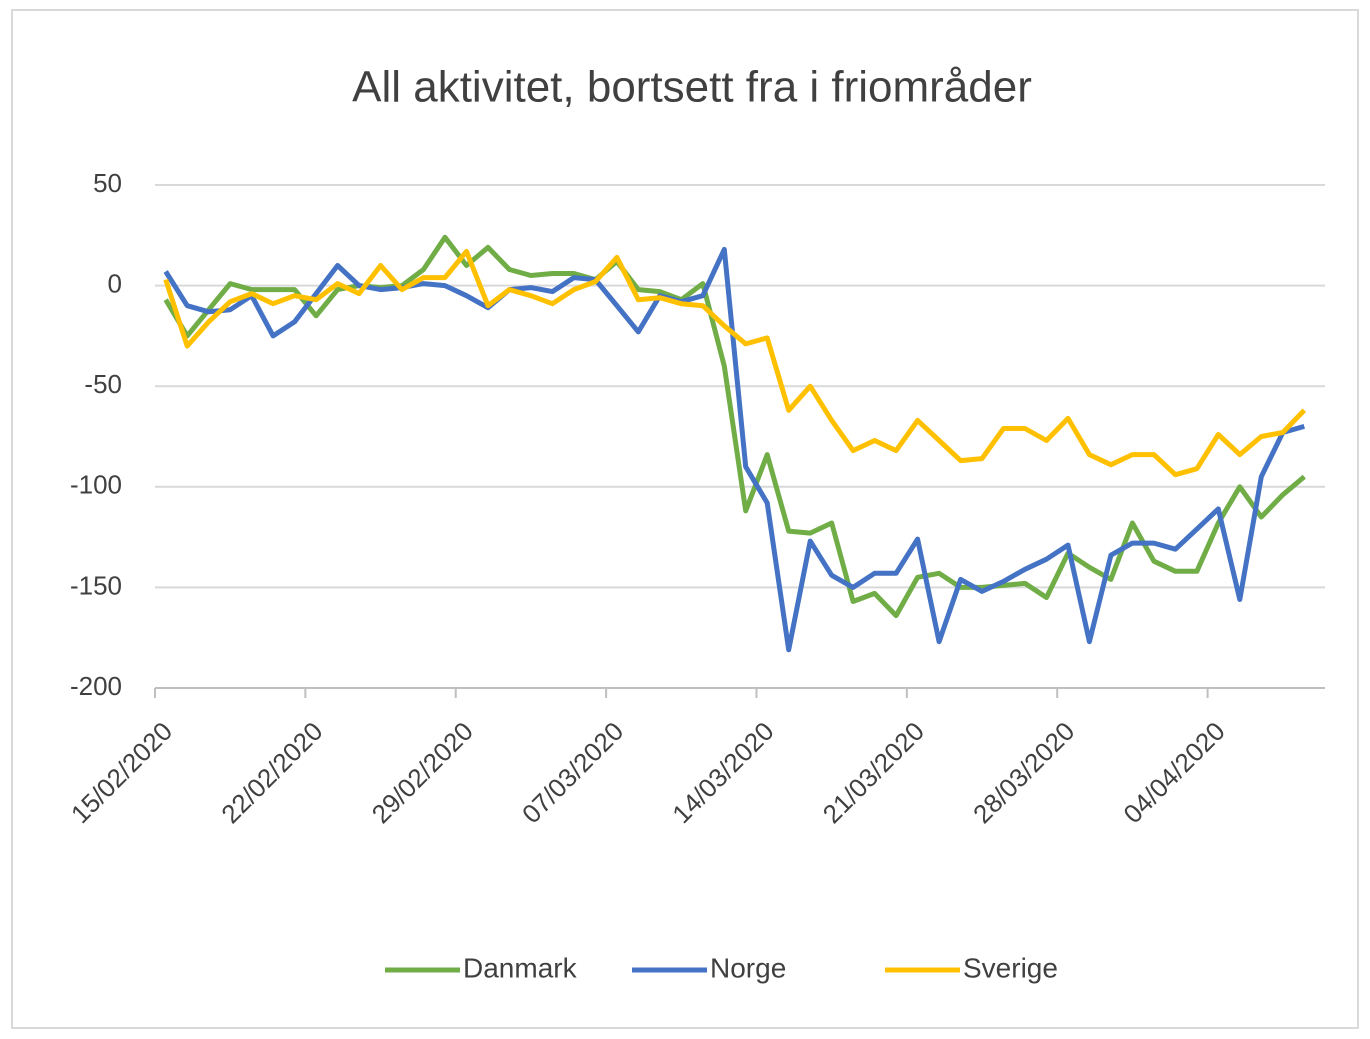  I want to click on y-tick-label: -150, so click(96, 585).